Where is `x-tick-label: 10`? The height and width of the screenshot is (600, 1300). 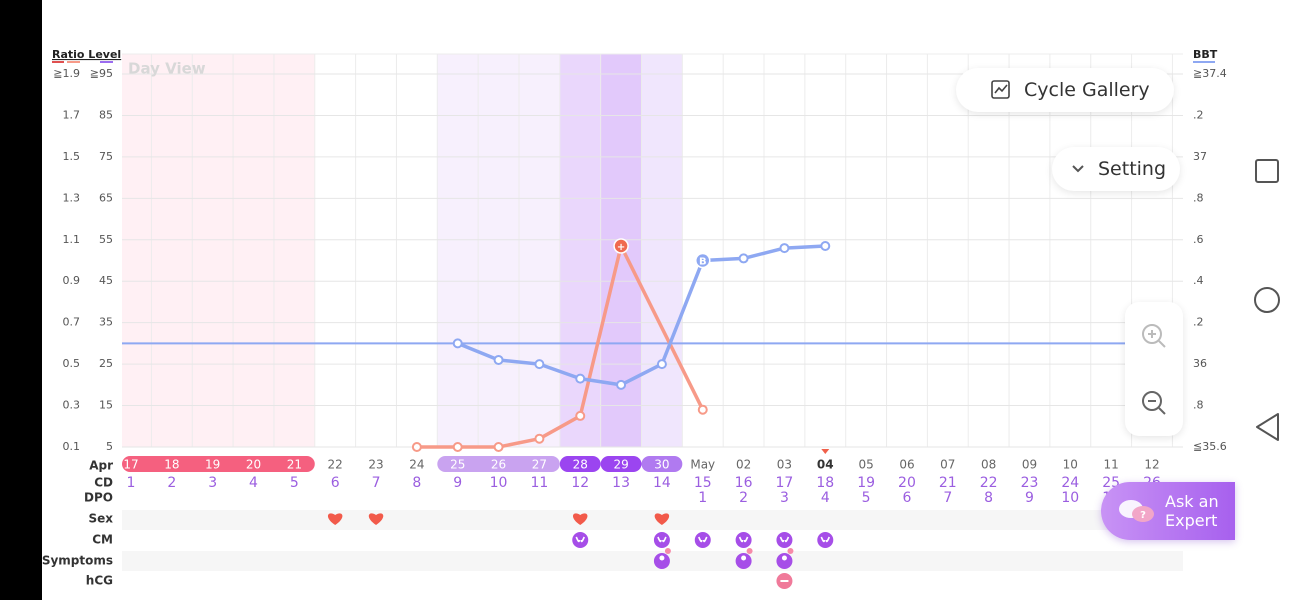 x-tick-label: 10 is located at coordinates (1070, 465).